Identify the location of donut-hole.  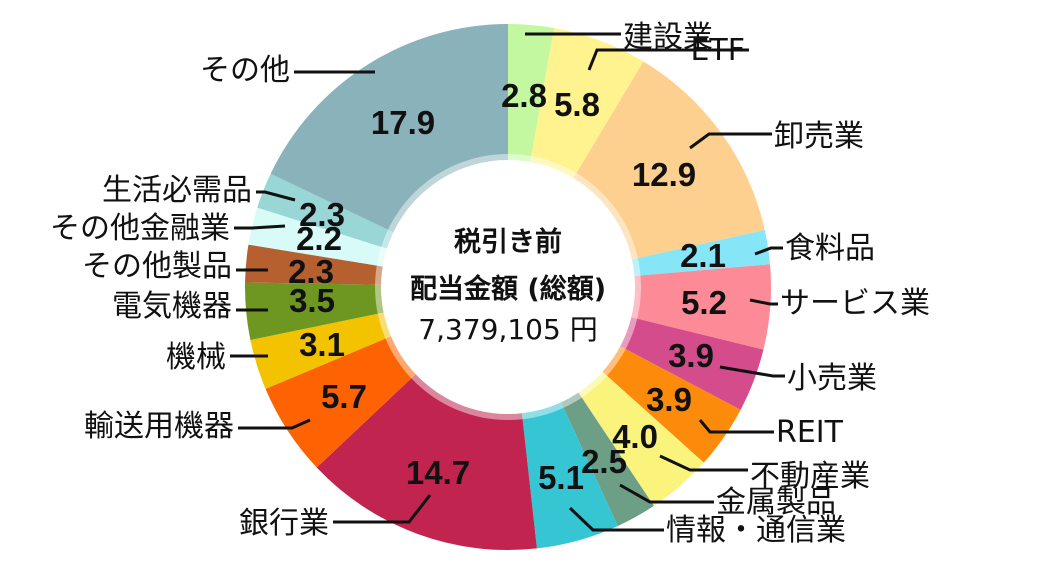
(508, 287).